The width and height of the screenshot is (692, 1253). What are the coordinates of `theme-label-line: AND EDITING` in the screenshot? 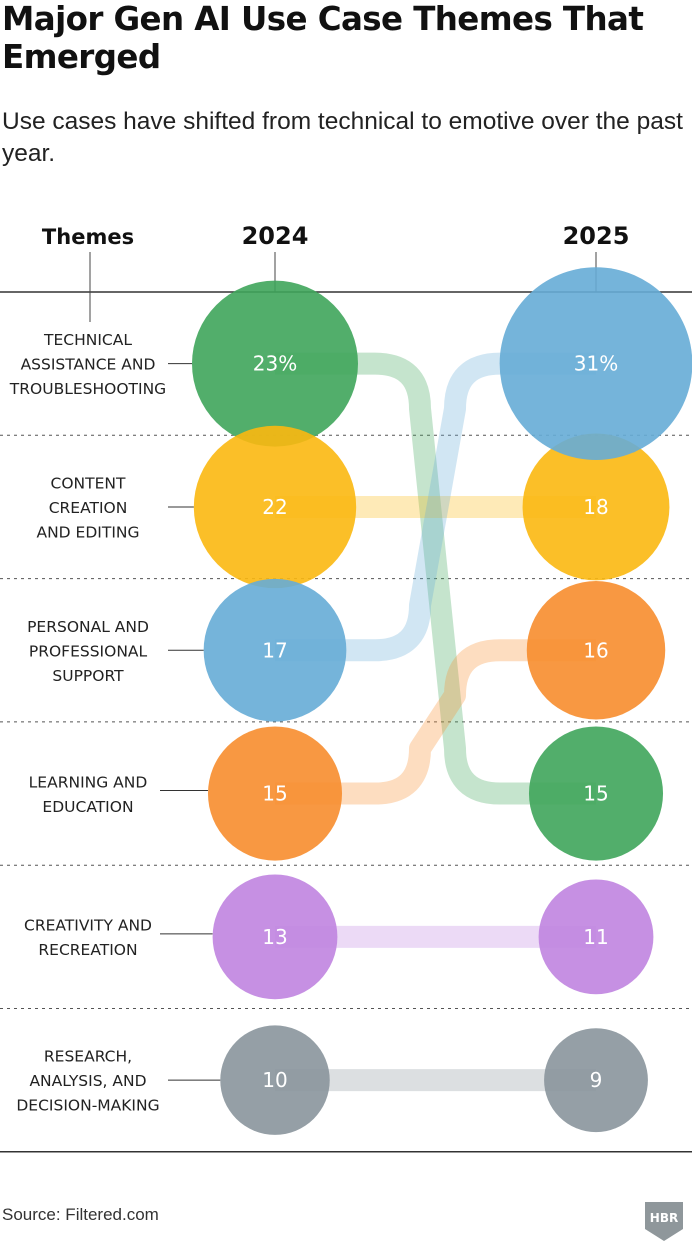 It's located at (87, 532).